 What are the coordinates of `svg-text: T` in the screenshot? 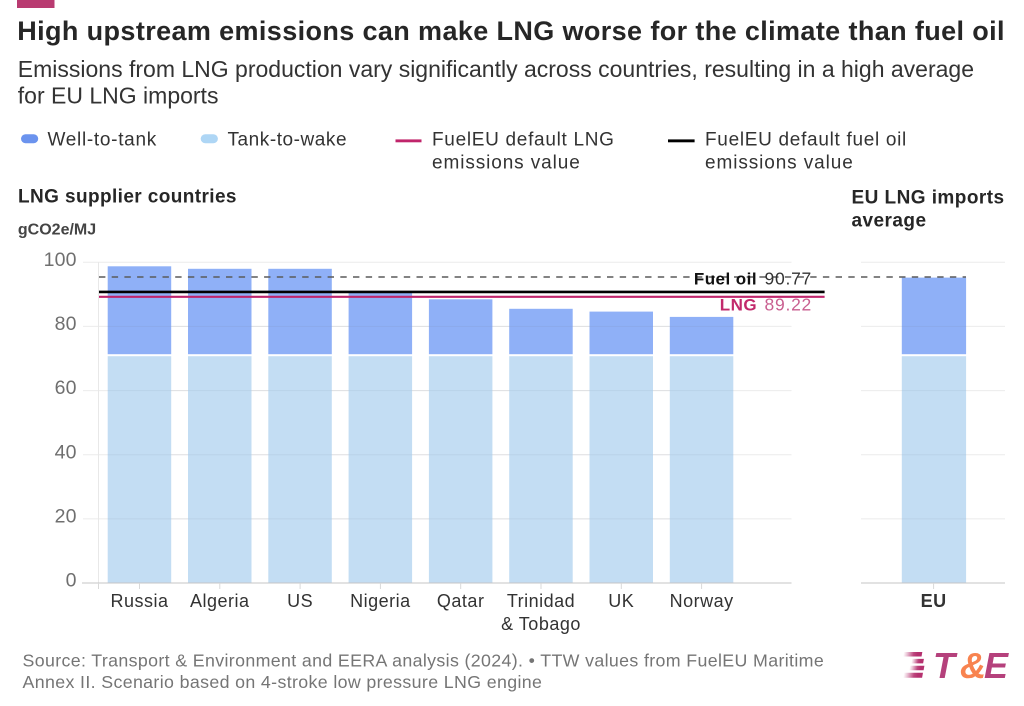 It's located at (945, 665).